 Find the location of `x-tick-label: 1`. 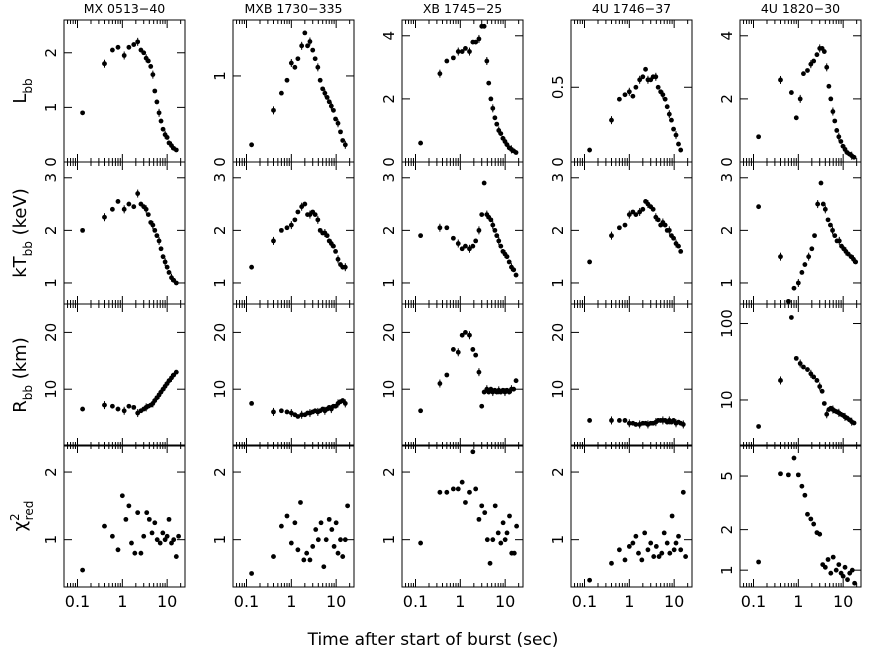

x-tick-label: 1 is located at coordinates (460, 601).